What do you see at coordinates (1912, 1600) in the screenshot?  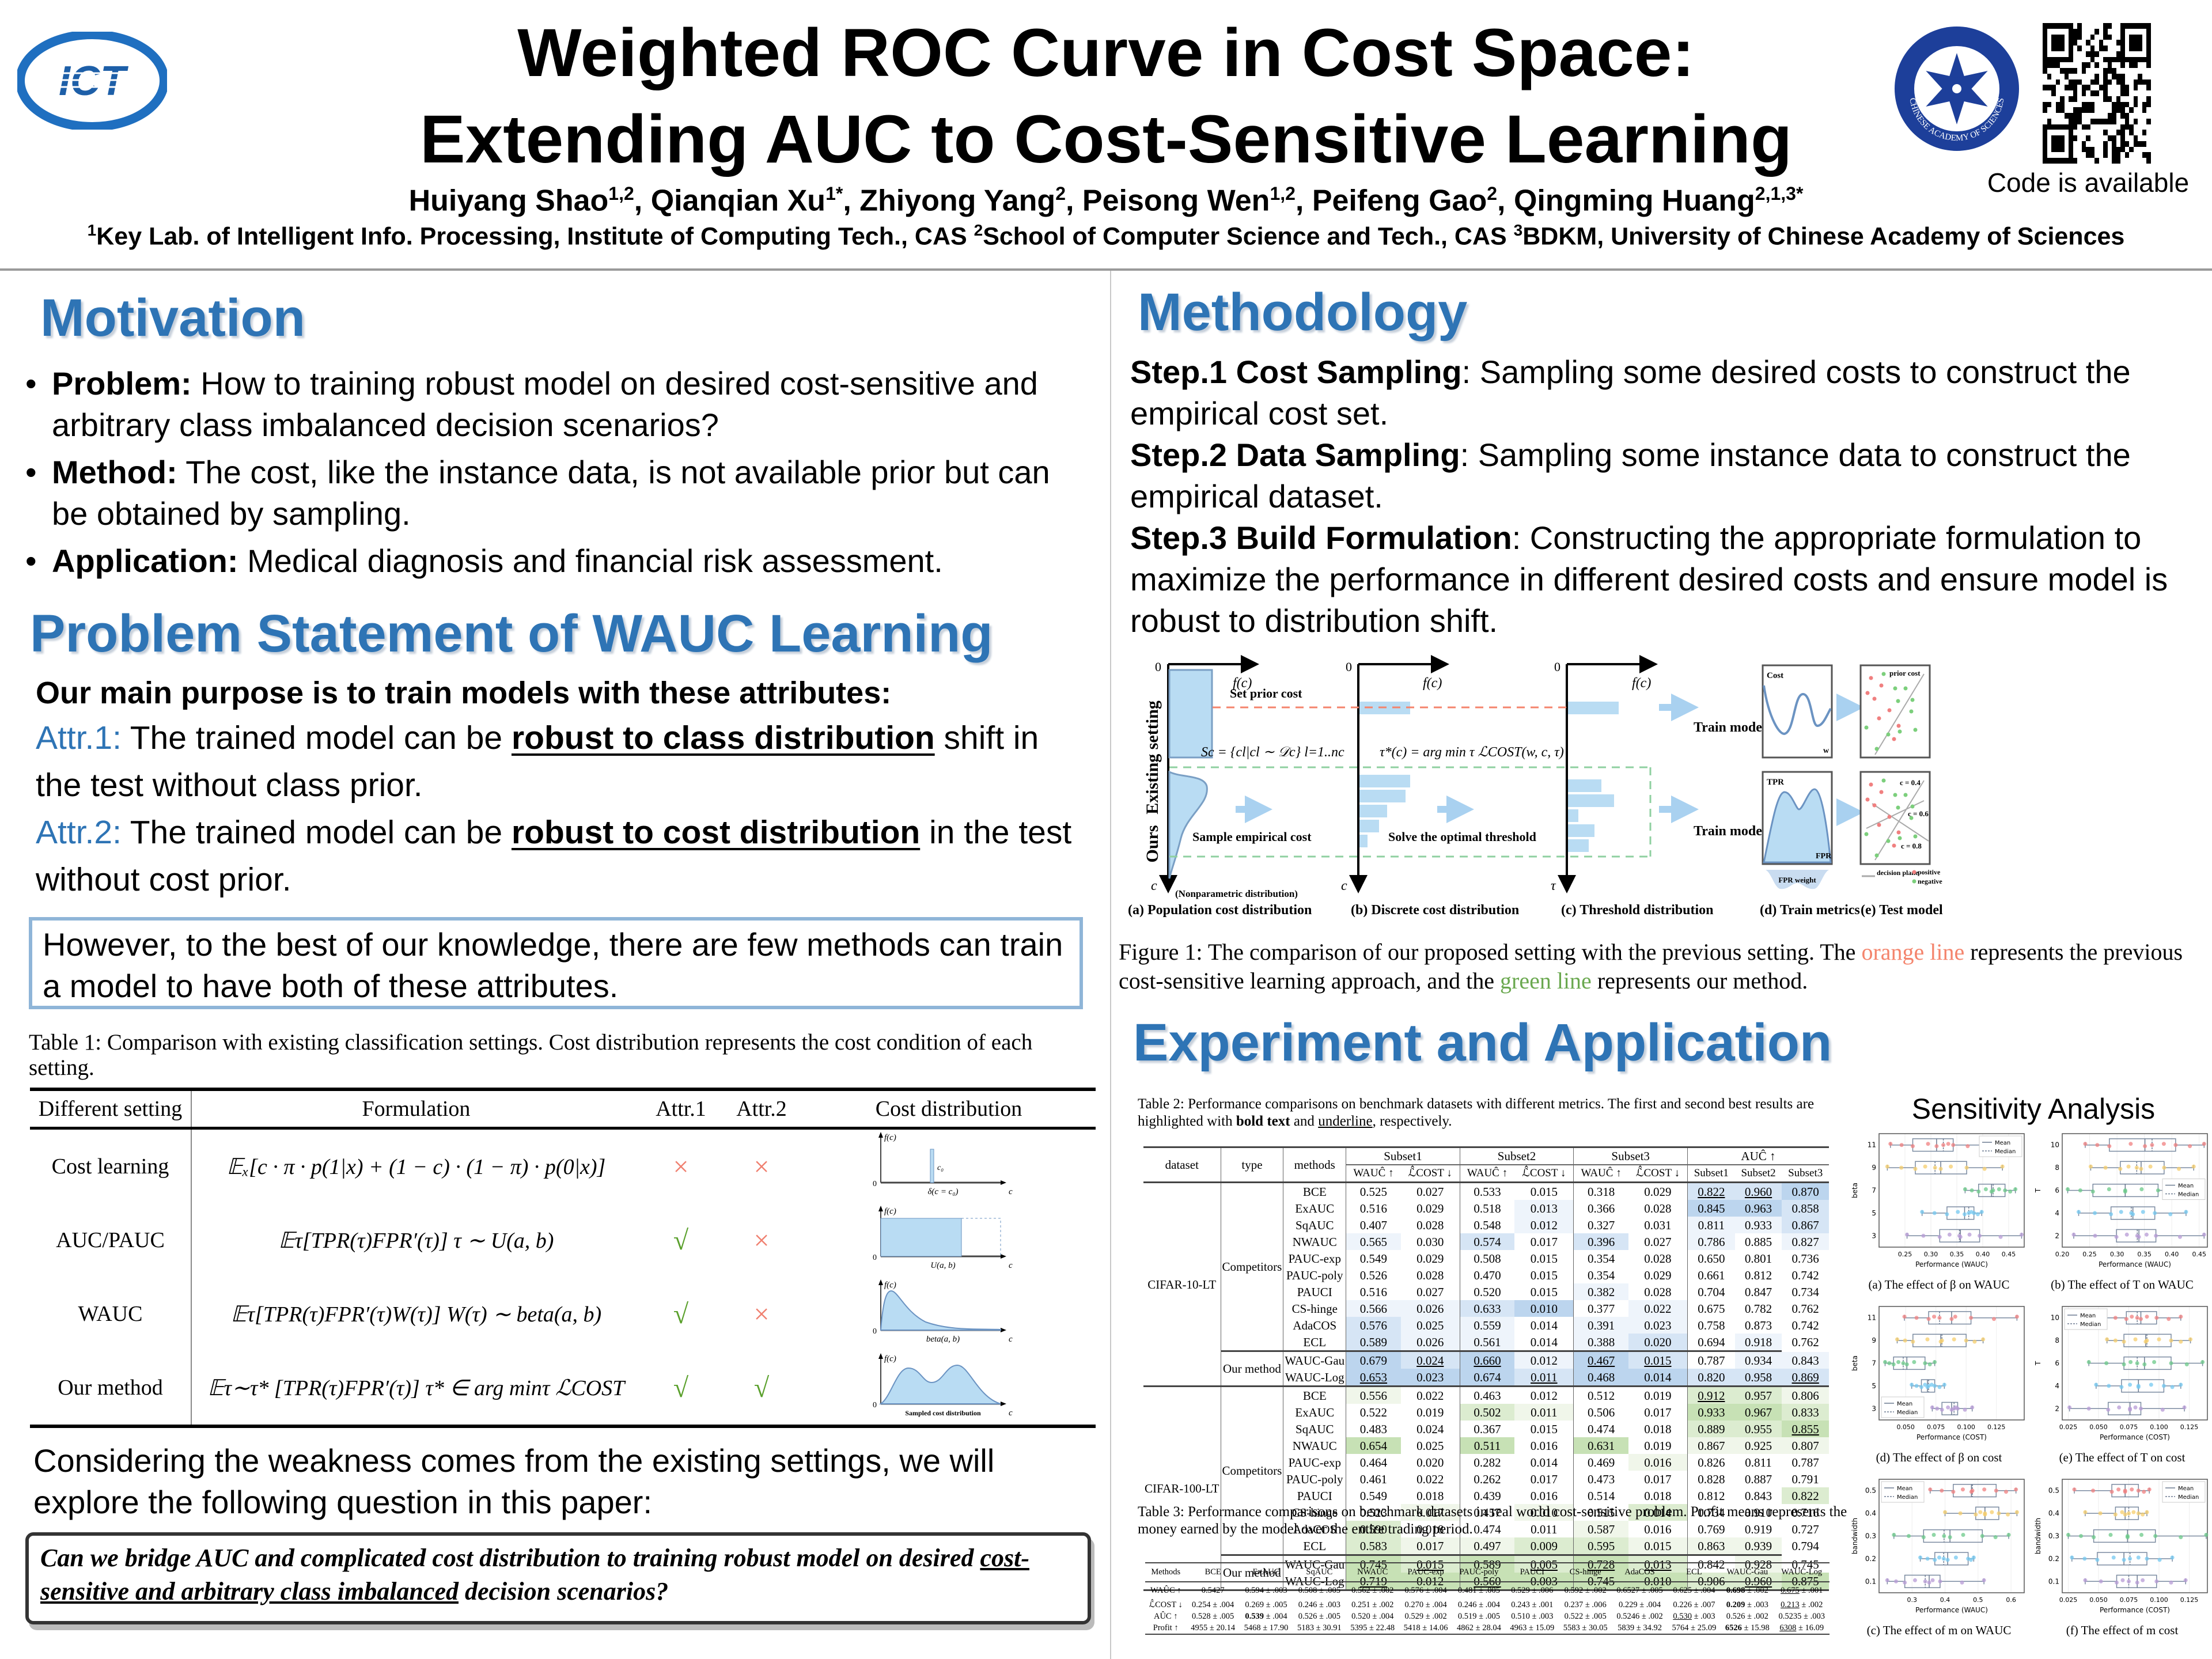 I see `x-tick-label: 0.3` at bounding box center [1912, 1600].